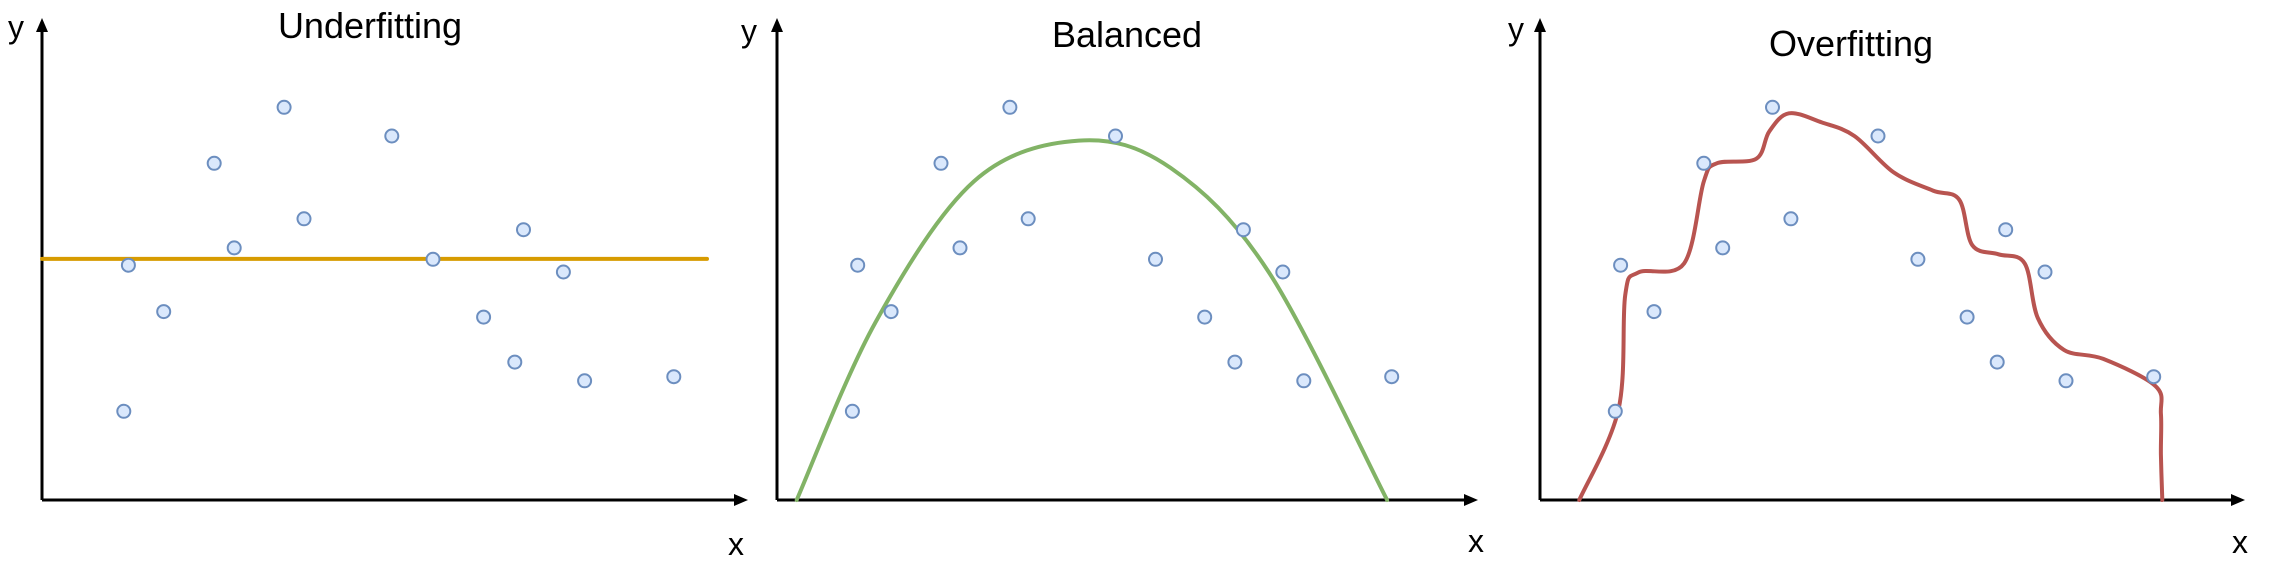 Image resolution: width=2274 pixels, height=564 pixels. I want to click on panel-title: Underfitting, so click(370, 25).